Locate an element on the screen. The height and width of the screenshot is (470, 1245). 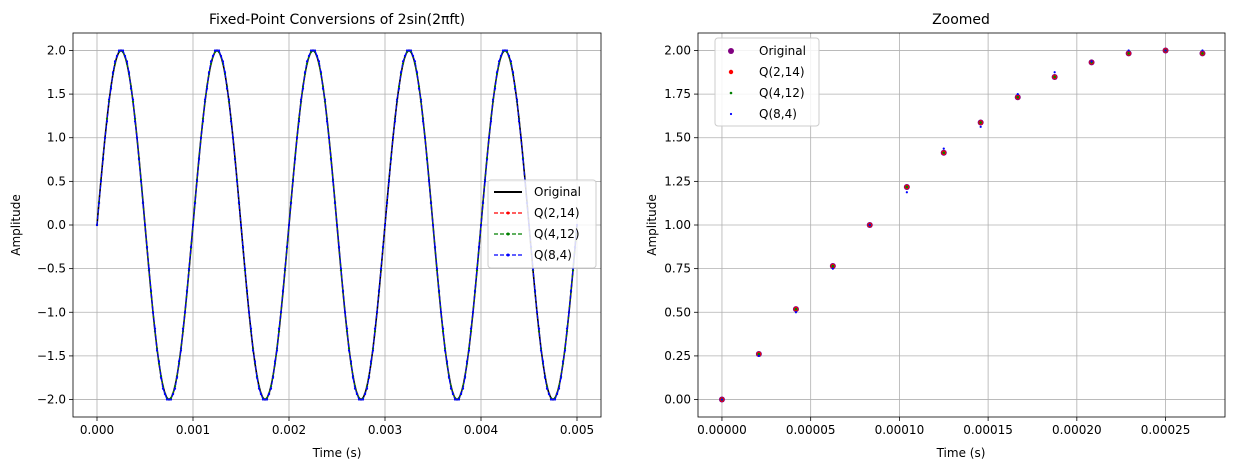
legend-label: Q(2,14) is located at coordinates (557, 213).